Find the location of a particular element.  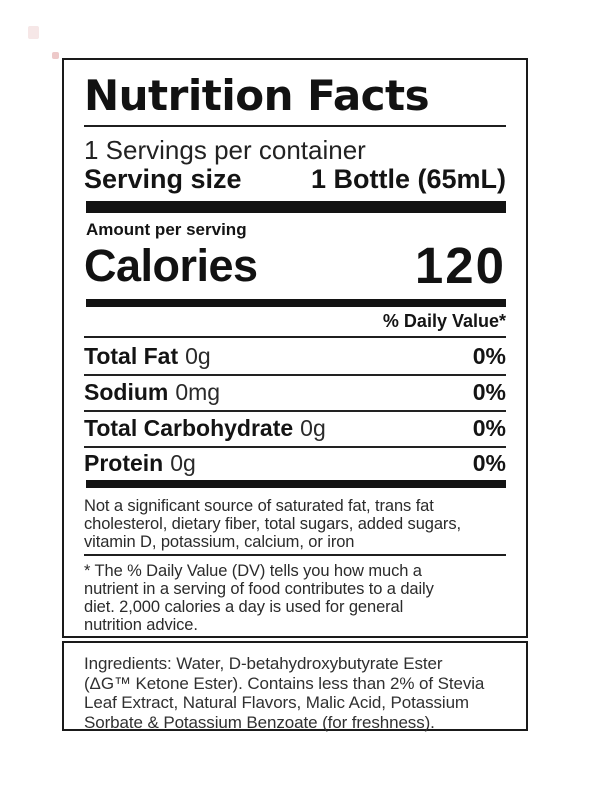

calories-label: Calories is located at coordinates (171, 265).